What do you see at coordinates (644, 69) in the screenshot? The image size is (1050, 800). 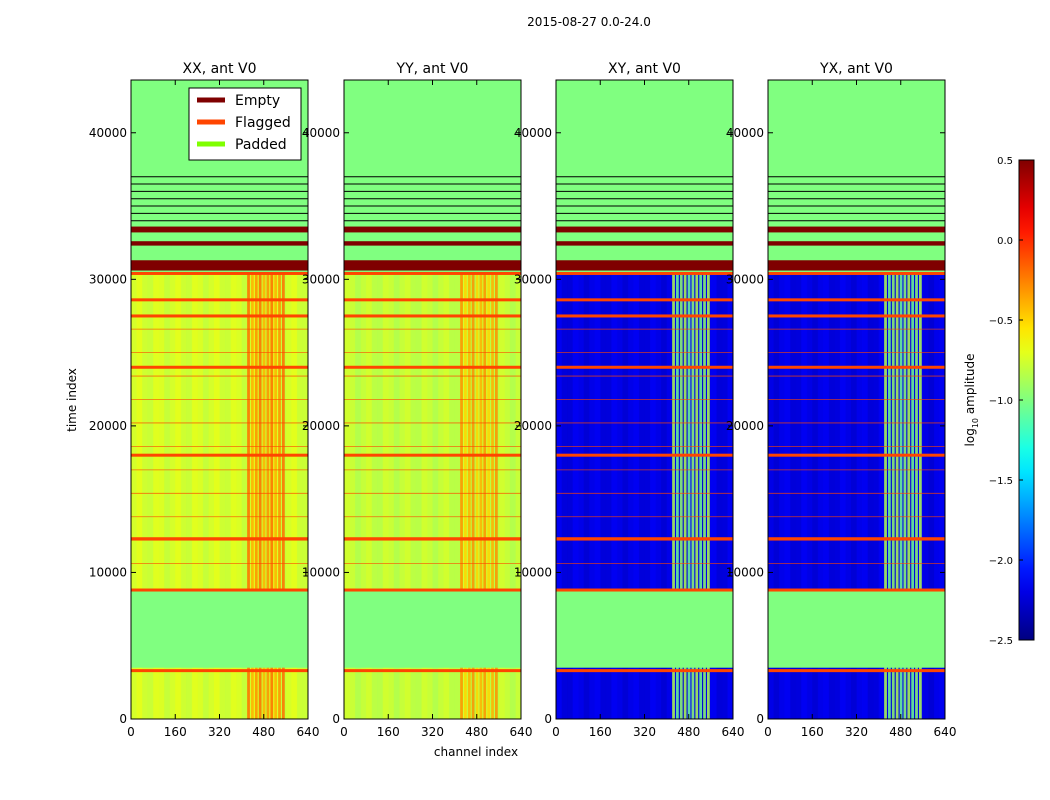 I see `panel-title: XY, ant V0` at bounding box center [644, 69].